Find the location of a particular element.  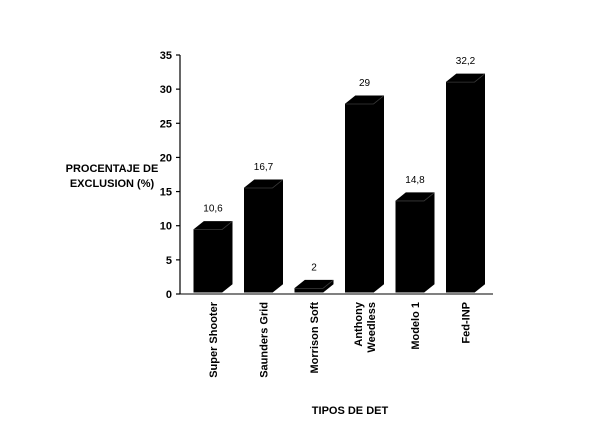

x-tick-label-line: Modelo 1 is located at coordinates (416, 326).